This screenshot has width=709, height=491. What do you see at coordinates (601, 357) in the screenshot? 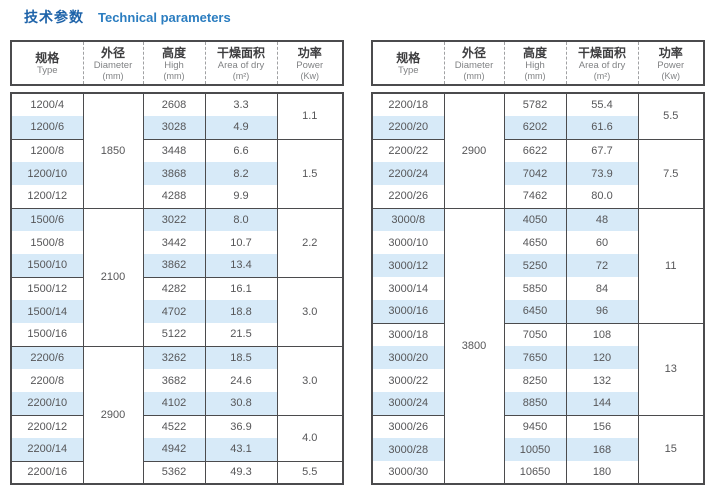
I see `area-cell: 120` at bounding box center [601, 357].